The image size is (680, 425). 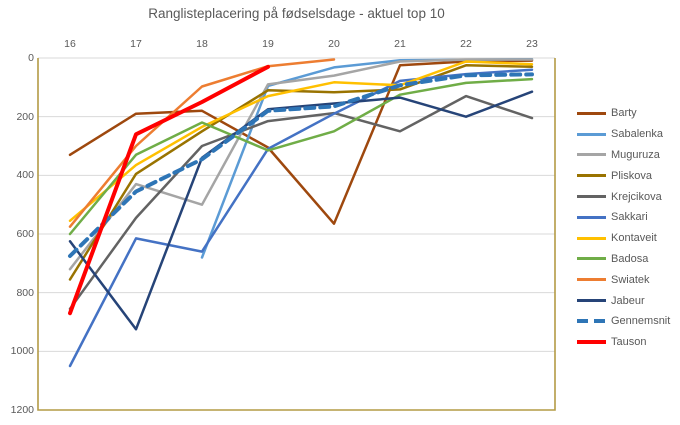 I want to click on legend-item-krejcikova: Krejcikova, so click(x=623, y=196).